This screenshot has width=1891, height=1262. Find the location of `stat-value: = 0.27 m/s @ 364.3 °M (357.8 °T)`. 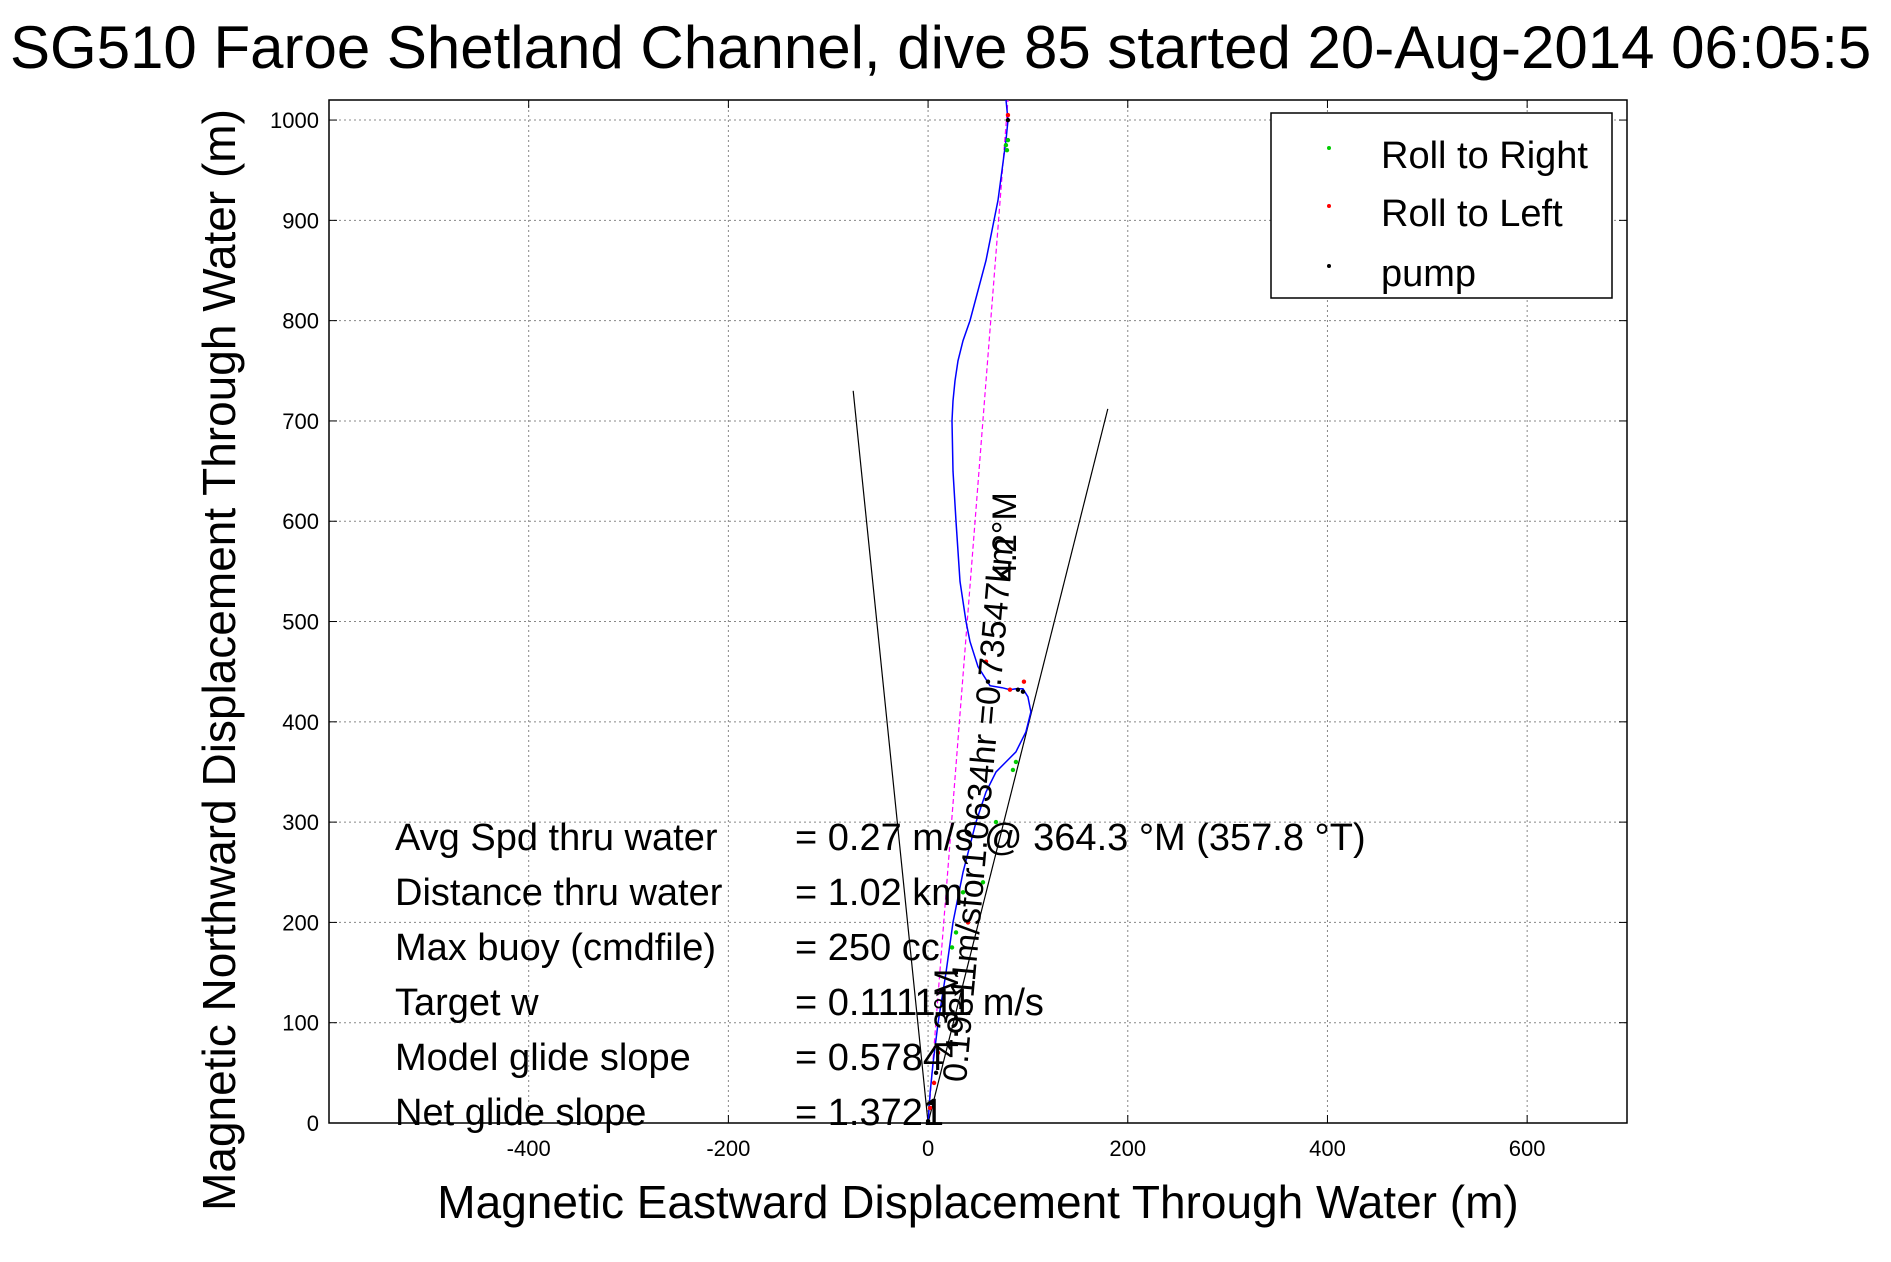

stat-value: = 0.27 m/s @ 364.3 °M (357.8 °T) is located at coordinates (1080, 838).